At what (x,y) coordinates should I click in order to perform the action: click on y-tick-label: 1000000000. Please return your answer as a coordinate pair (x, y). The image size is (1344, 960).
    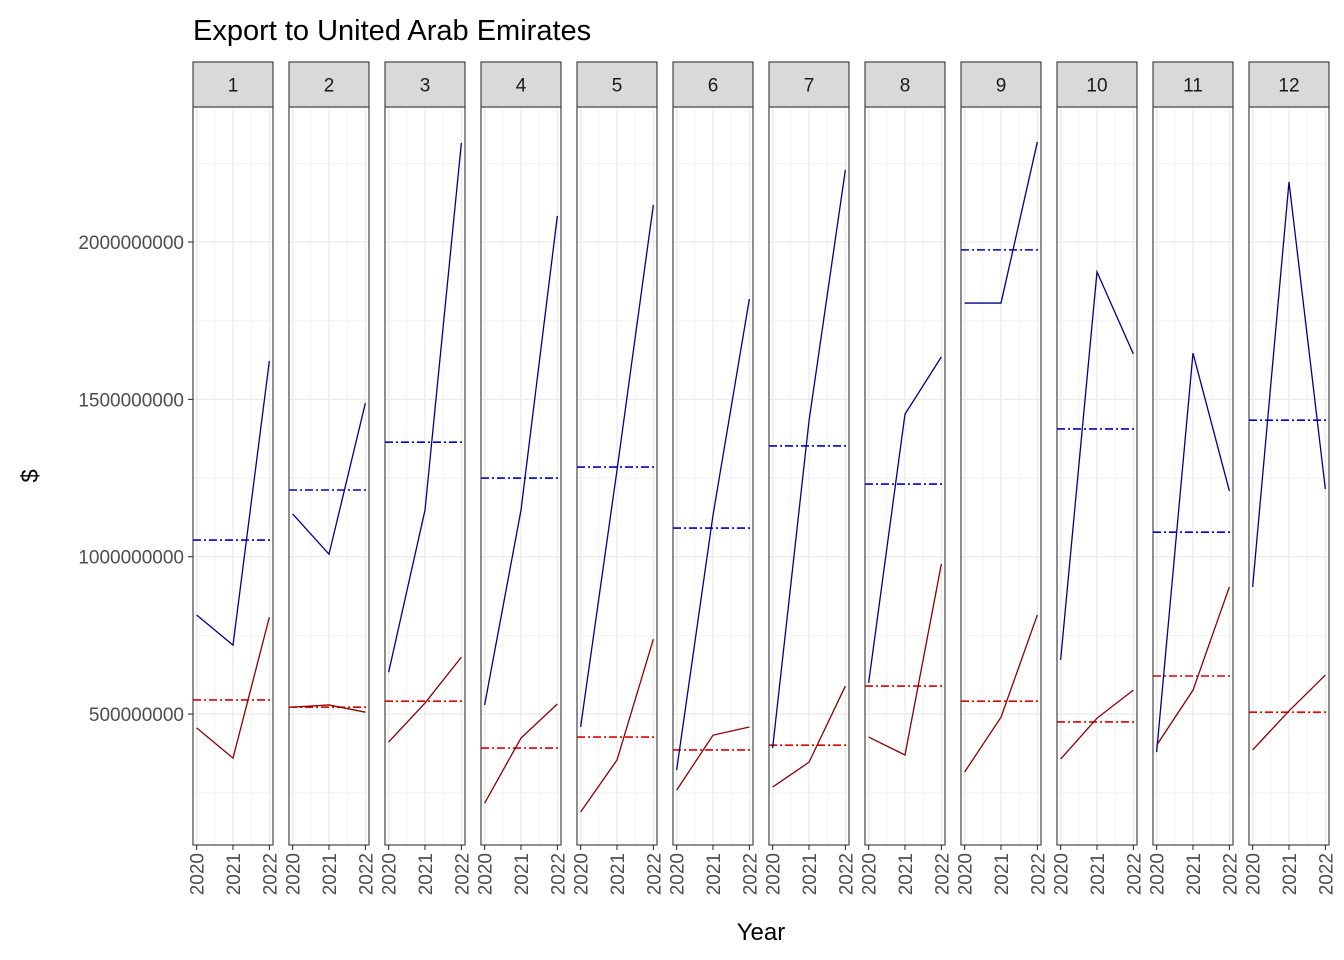
    Looking at the image, I should click on (131, 558).